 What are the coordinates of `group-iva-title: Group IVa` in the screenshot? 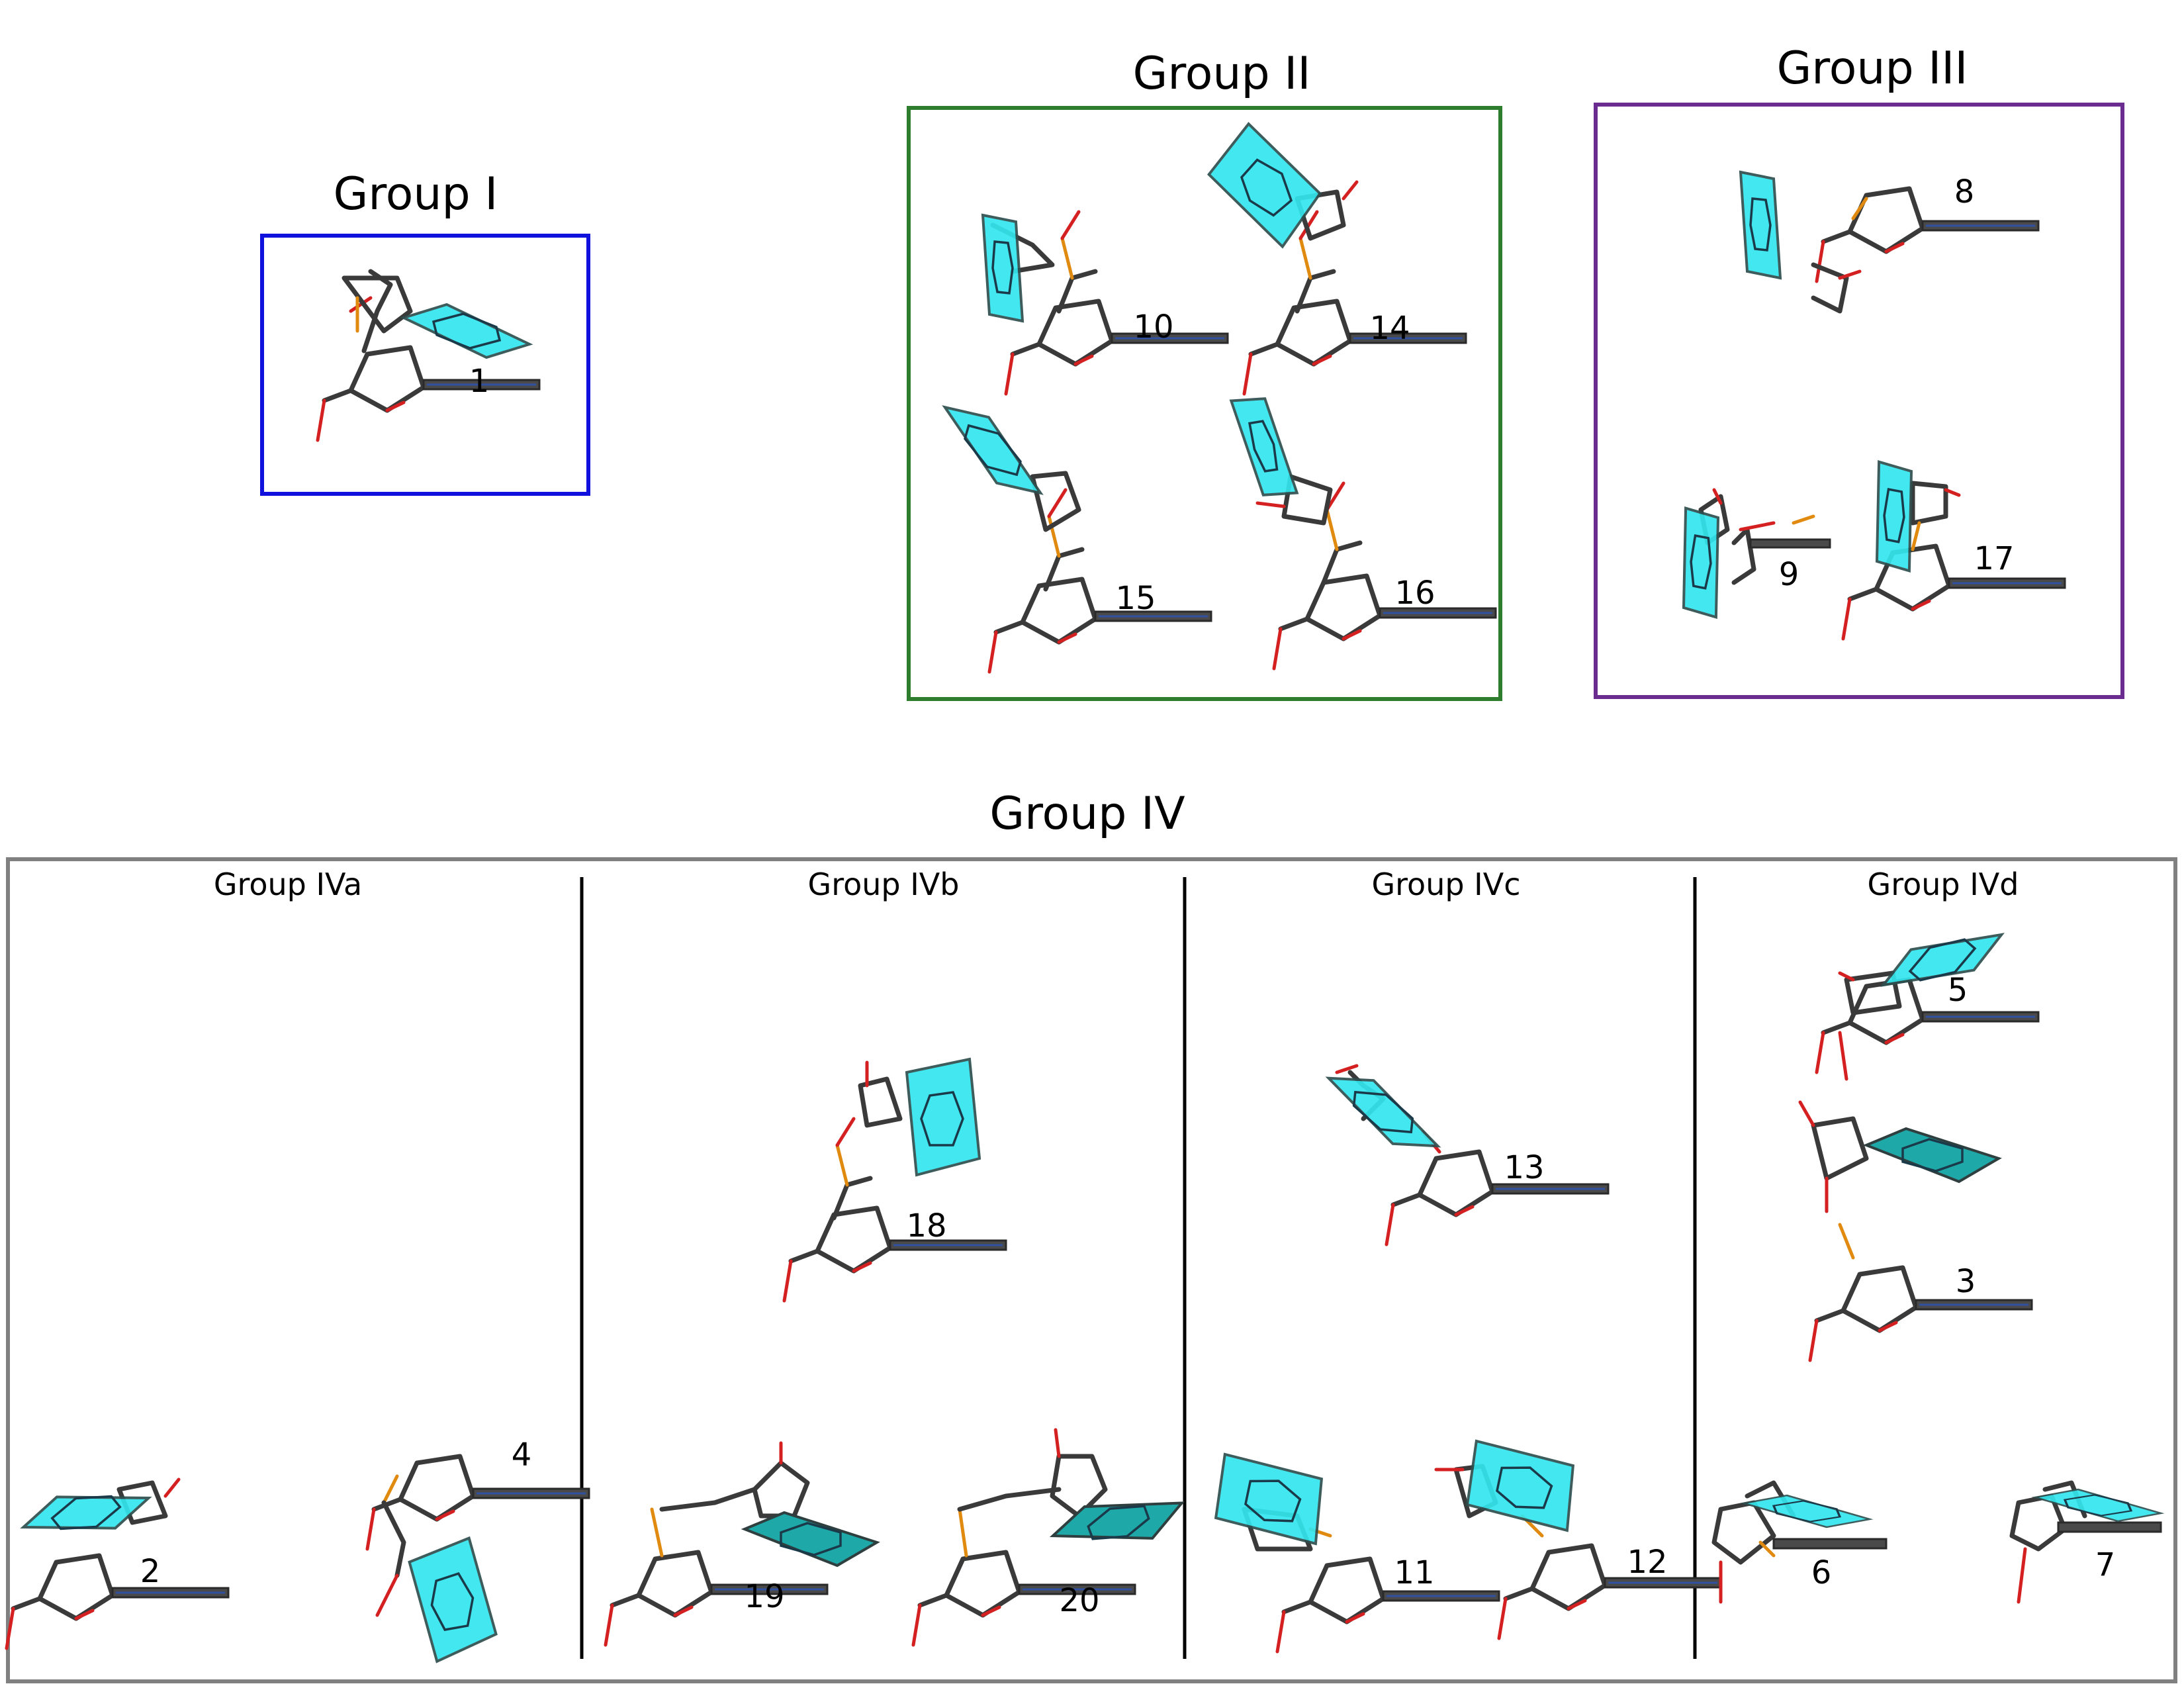 It's located at (288, 884).